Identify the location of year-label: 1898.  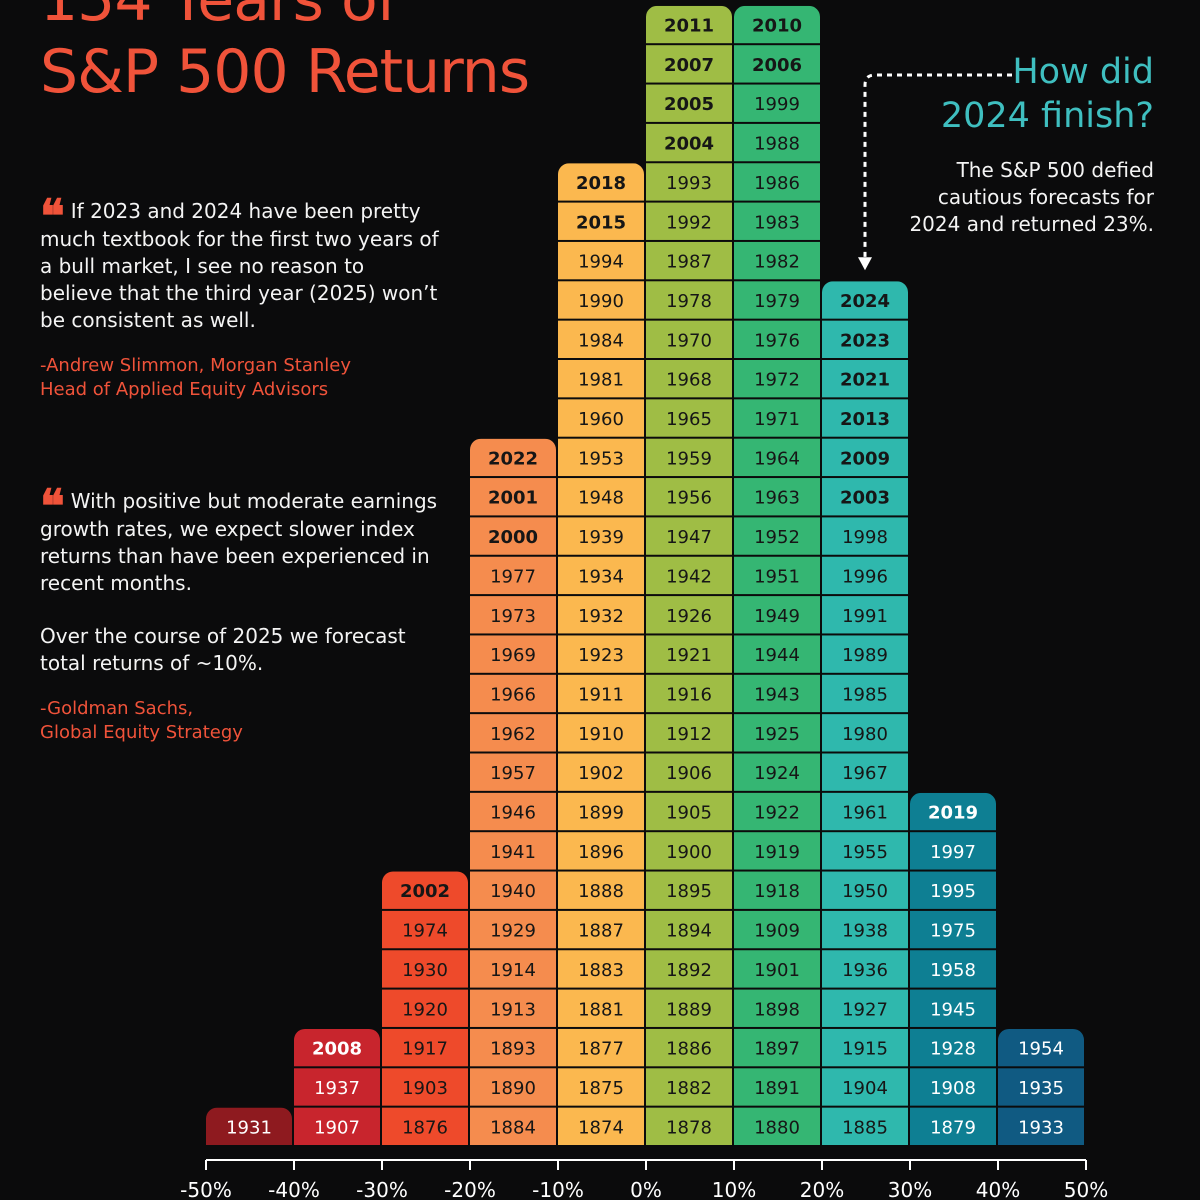
(777, 1009).